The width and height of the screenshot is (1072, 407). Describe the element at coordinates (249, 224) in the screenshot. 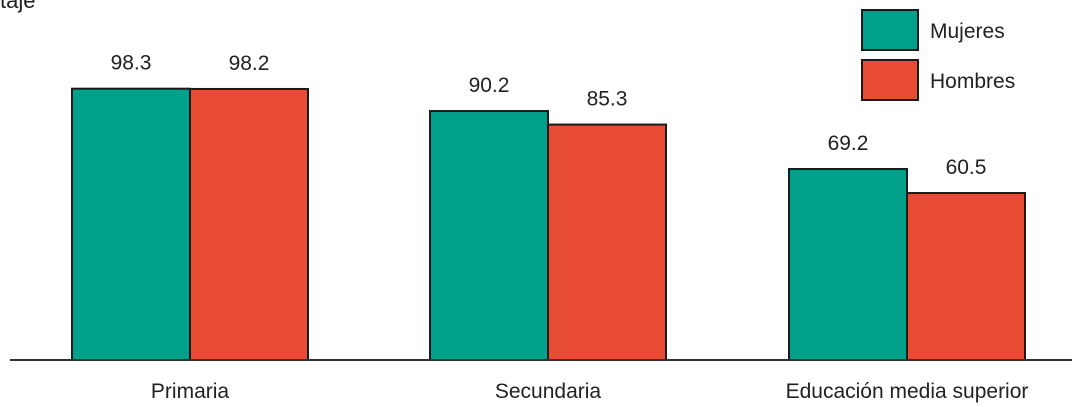

I see `bar-primaria-hombres` at that location.